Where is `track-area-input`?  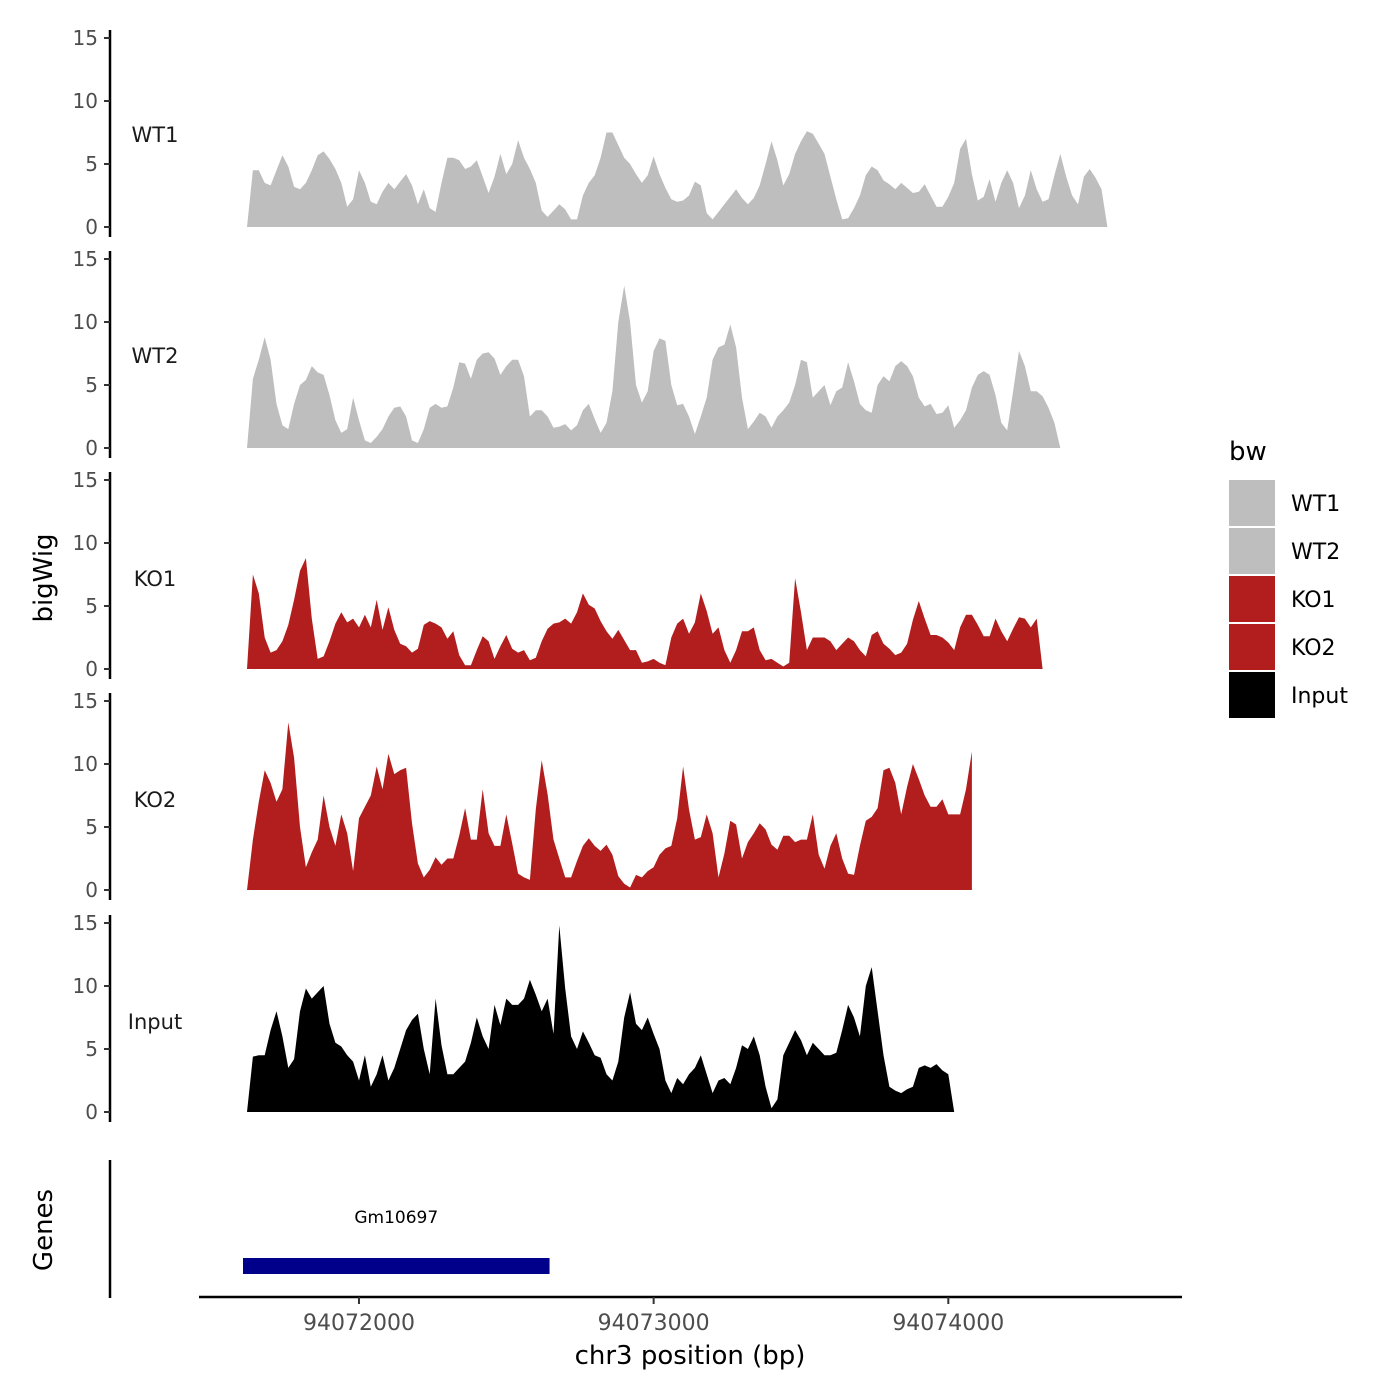
track-area-input is located at coordinates (601, 1018).